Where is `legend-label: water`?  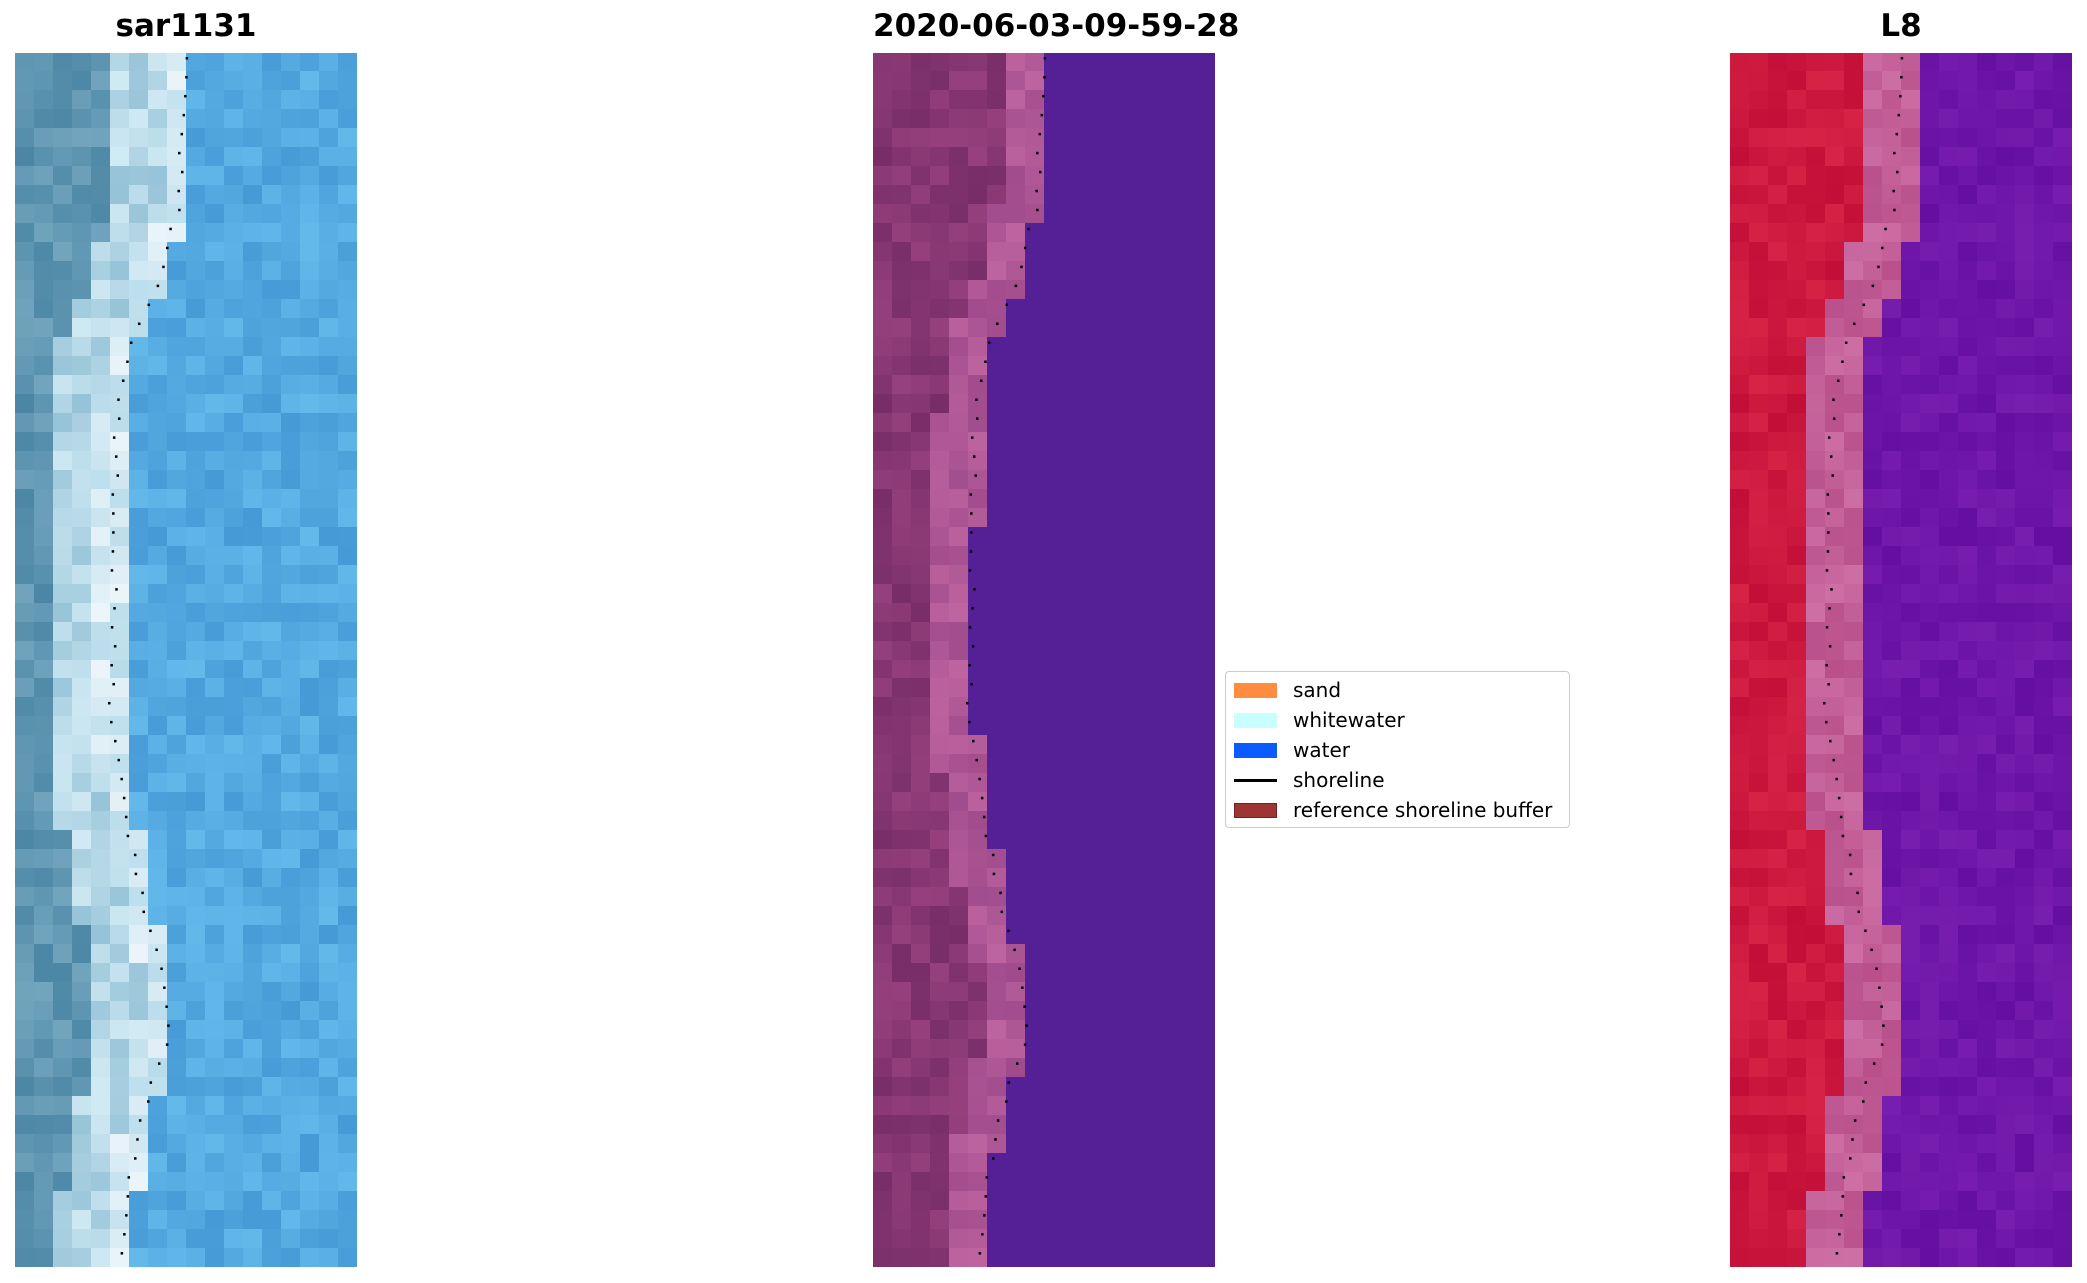 legend-label: water is located at coordinates (1321, 750).